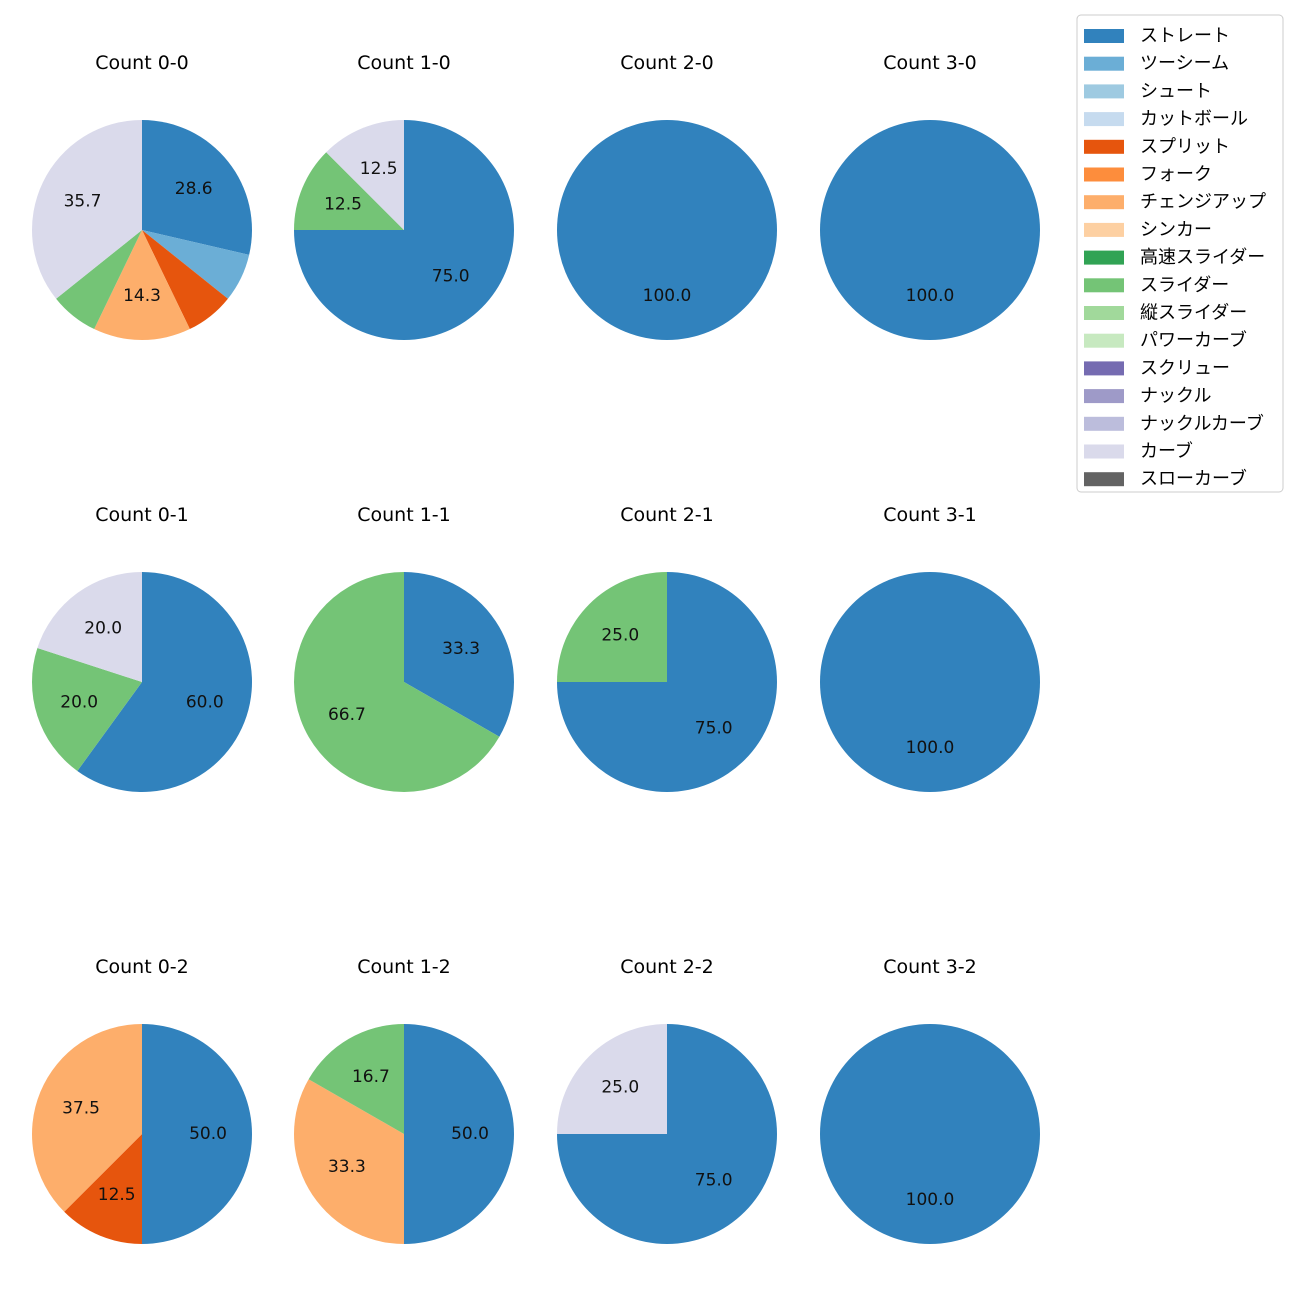  Describe the element at coordinates (1175, 396) in the screenshot. I see `legend-label: ナックル` at that location.